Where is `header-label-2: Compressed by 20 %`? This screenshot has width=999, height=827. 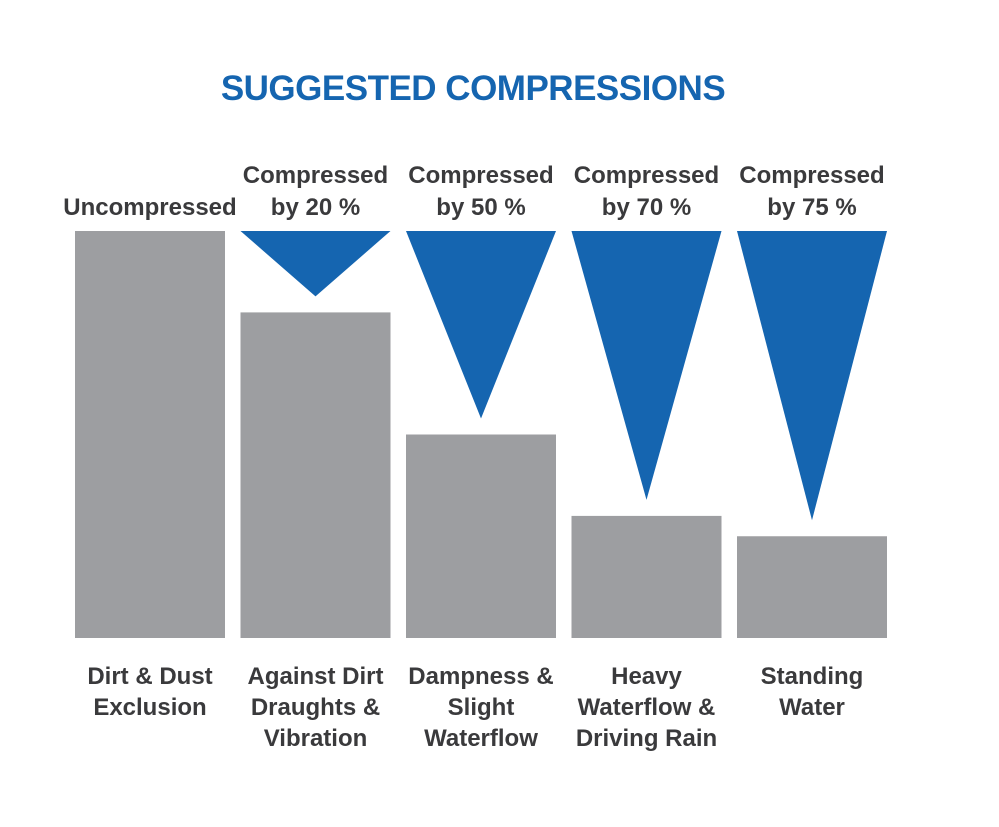
header-label-2: Compressed by 20 % is located at coordinates (315, 191).